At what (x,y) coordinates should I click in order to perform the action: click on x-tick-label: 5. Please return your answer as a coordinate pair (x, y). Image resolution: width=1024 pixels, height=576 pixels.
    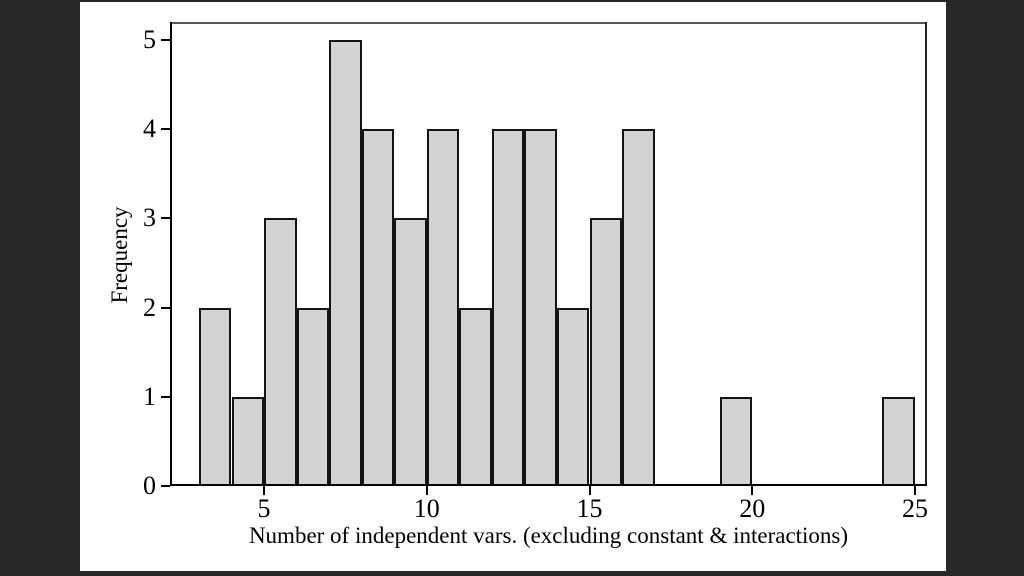
    Looking at the image, I should click on (264, 508).